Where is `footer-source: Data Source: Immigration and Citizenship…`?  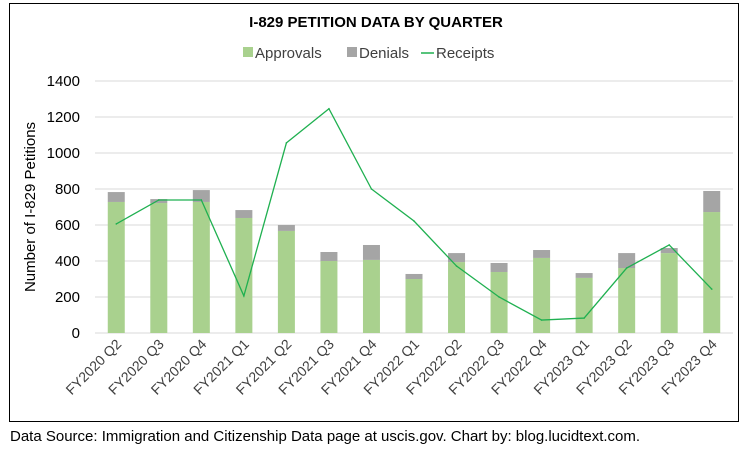
footer-source: Data Source: Immigration and Citizenship… is located at coordinates (325, 436).